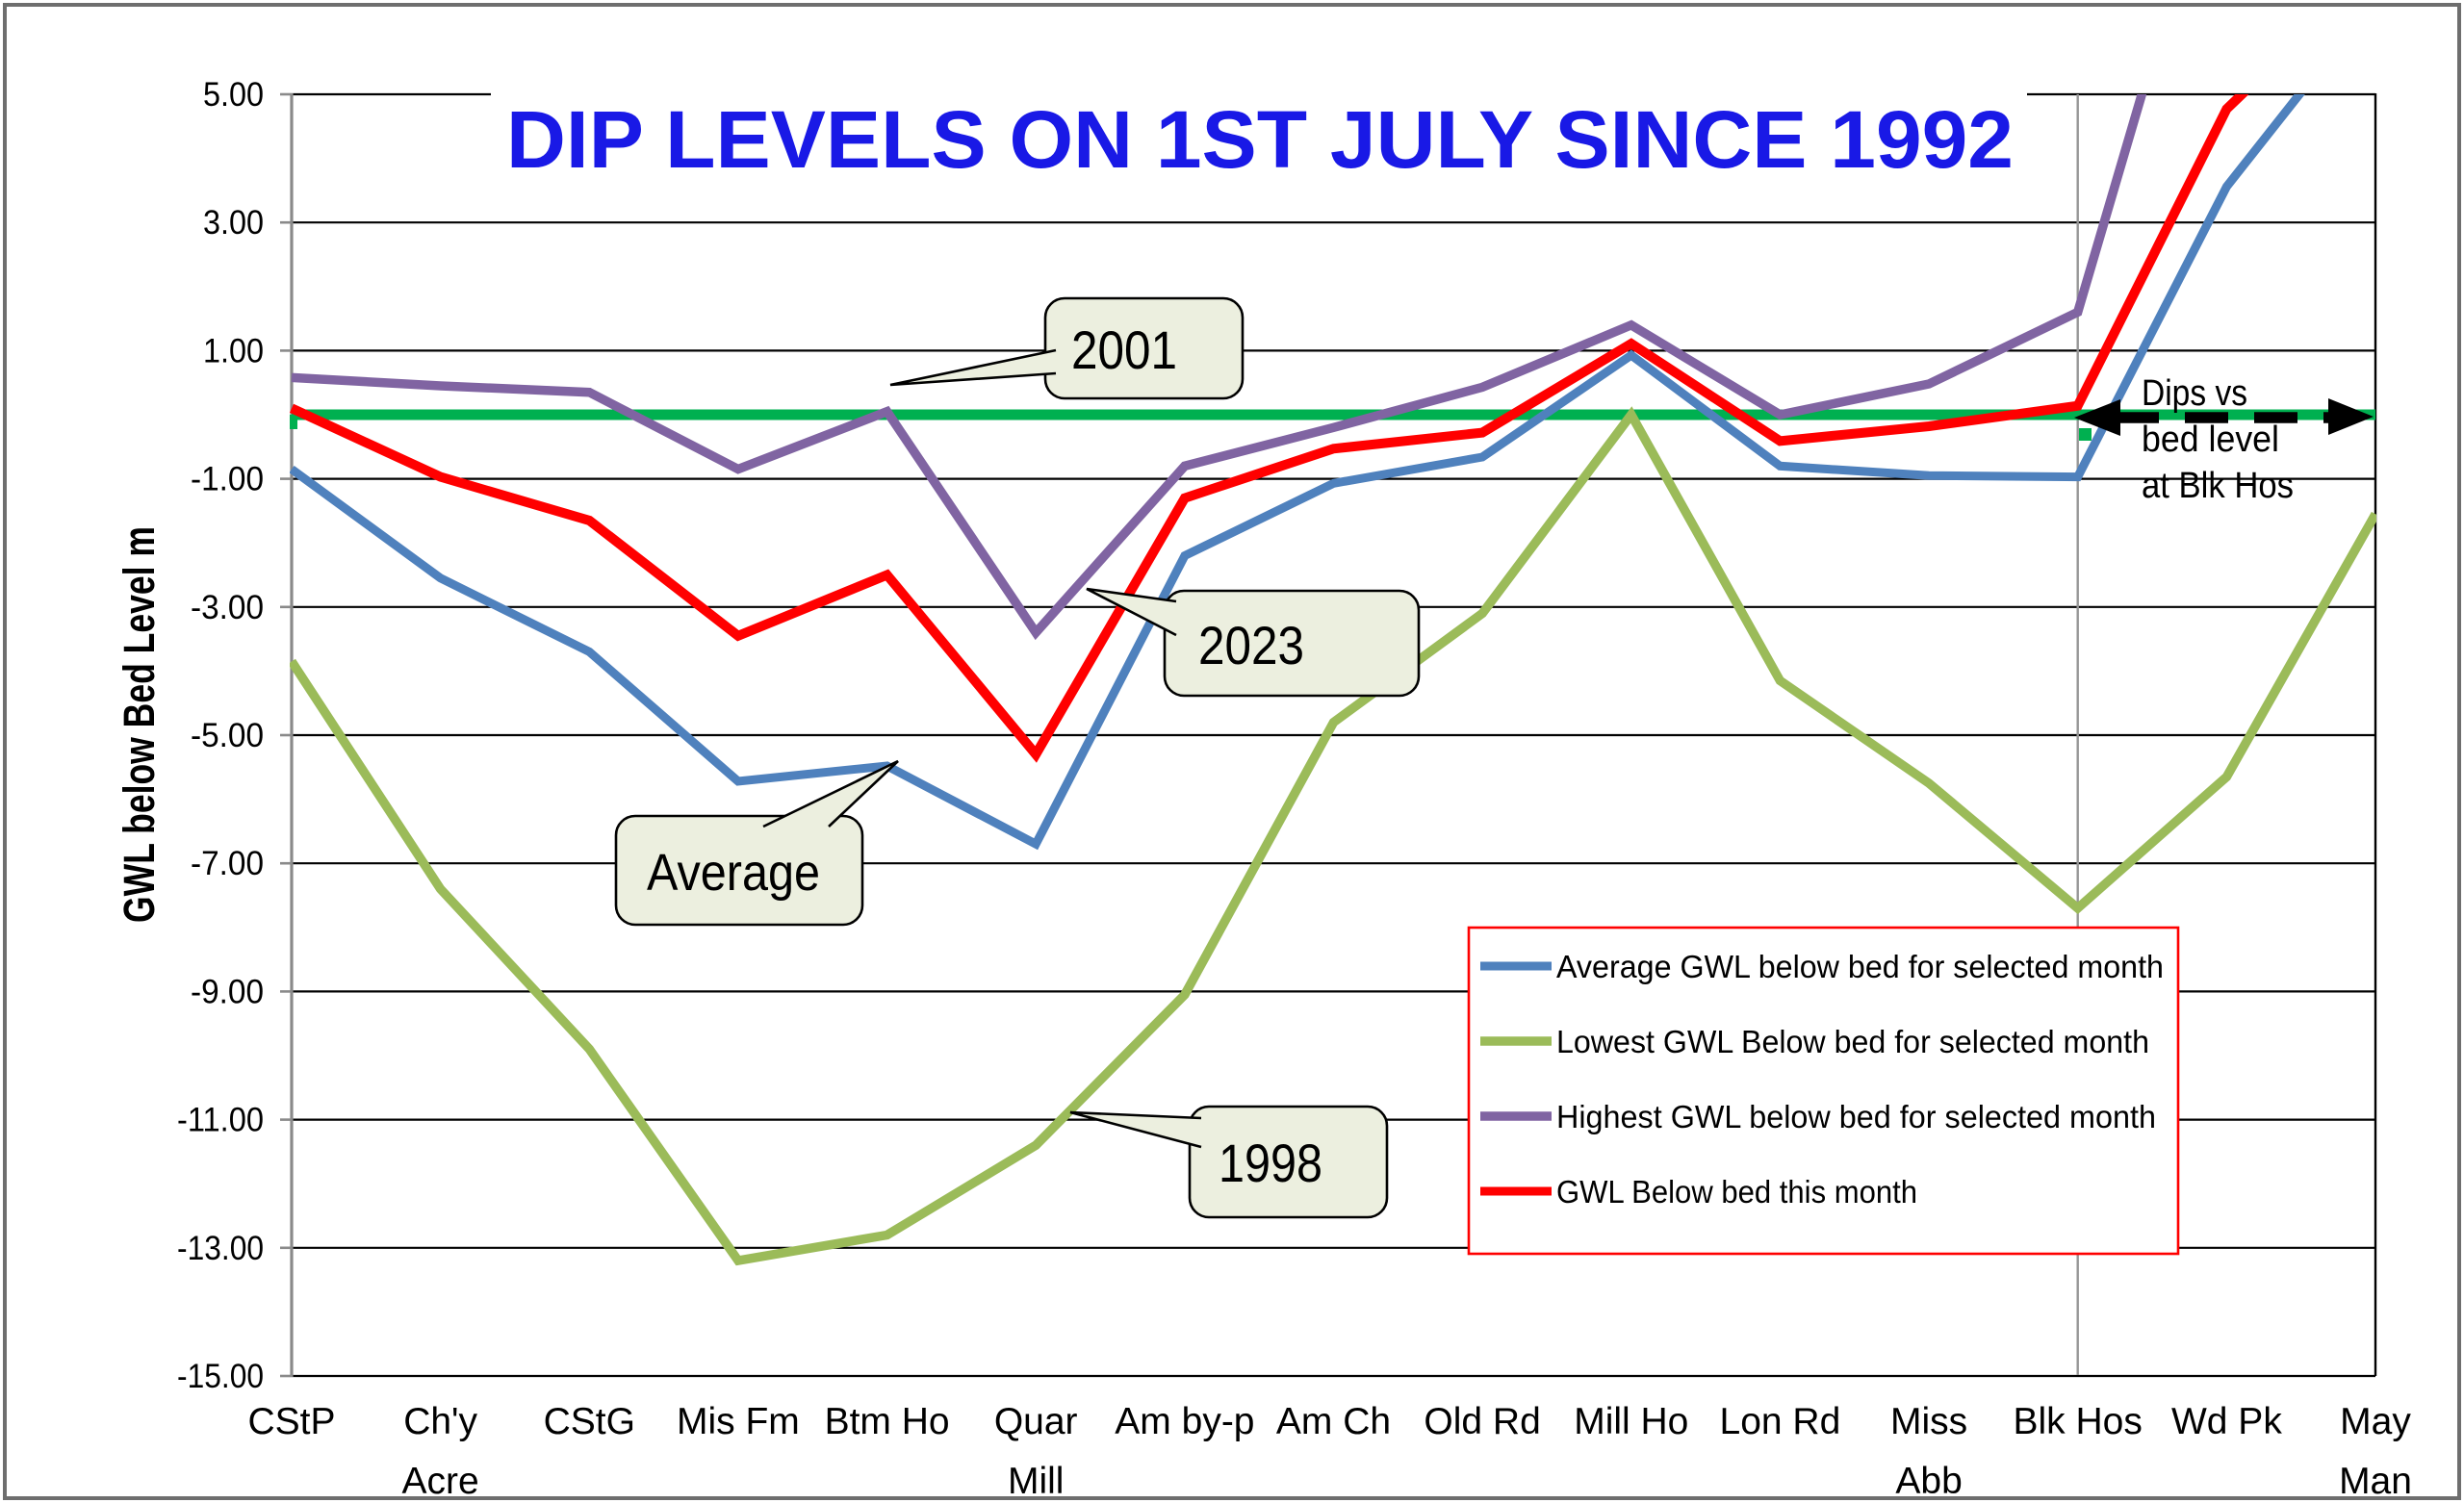 This screenshot has width=2464, height=1503. I want to click on svg-text: -7.00, so click(227, 863).